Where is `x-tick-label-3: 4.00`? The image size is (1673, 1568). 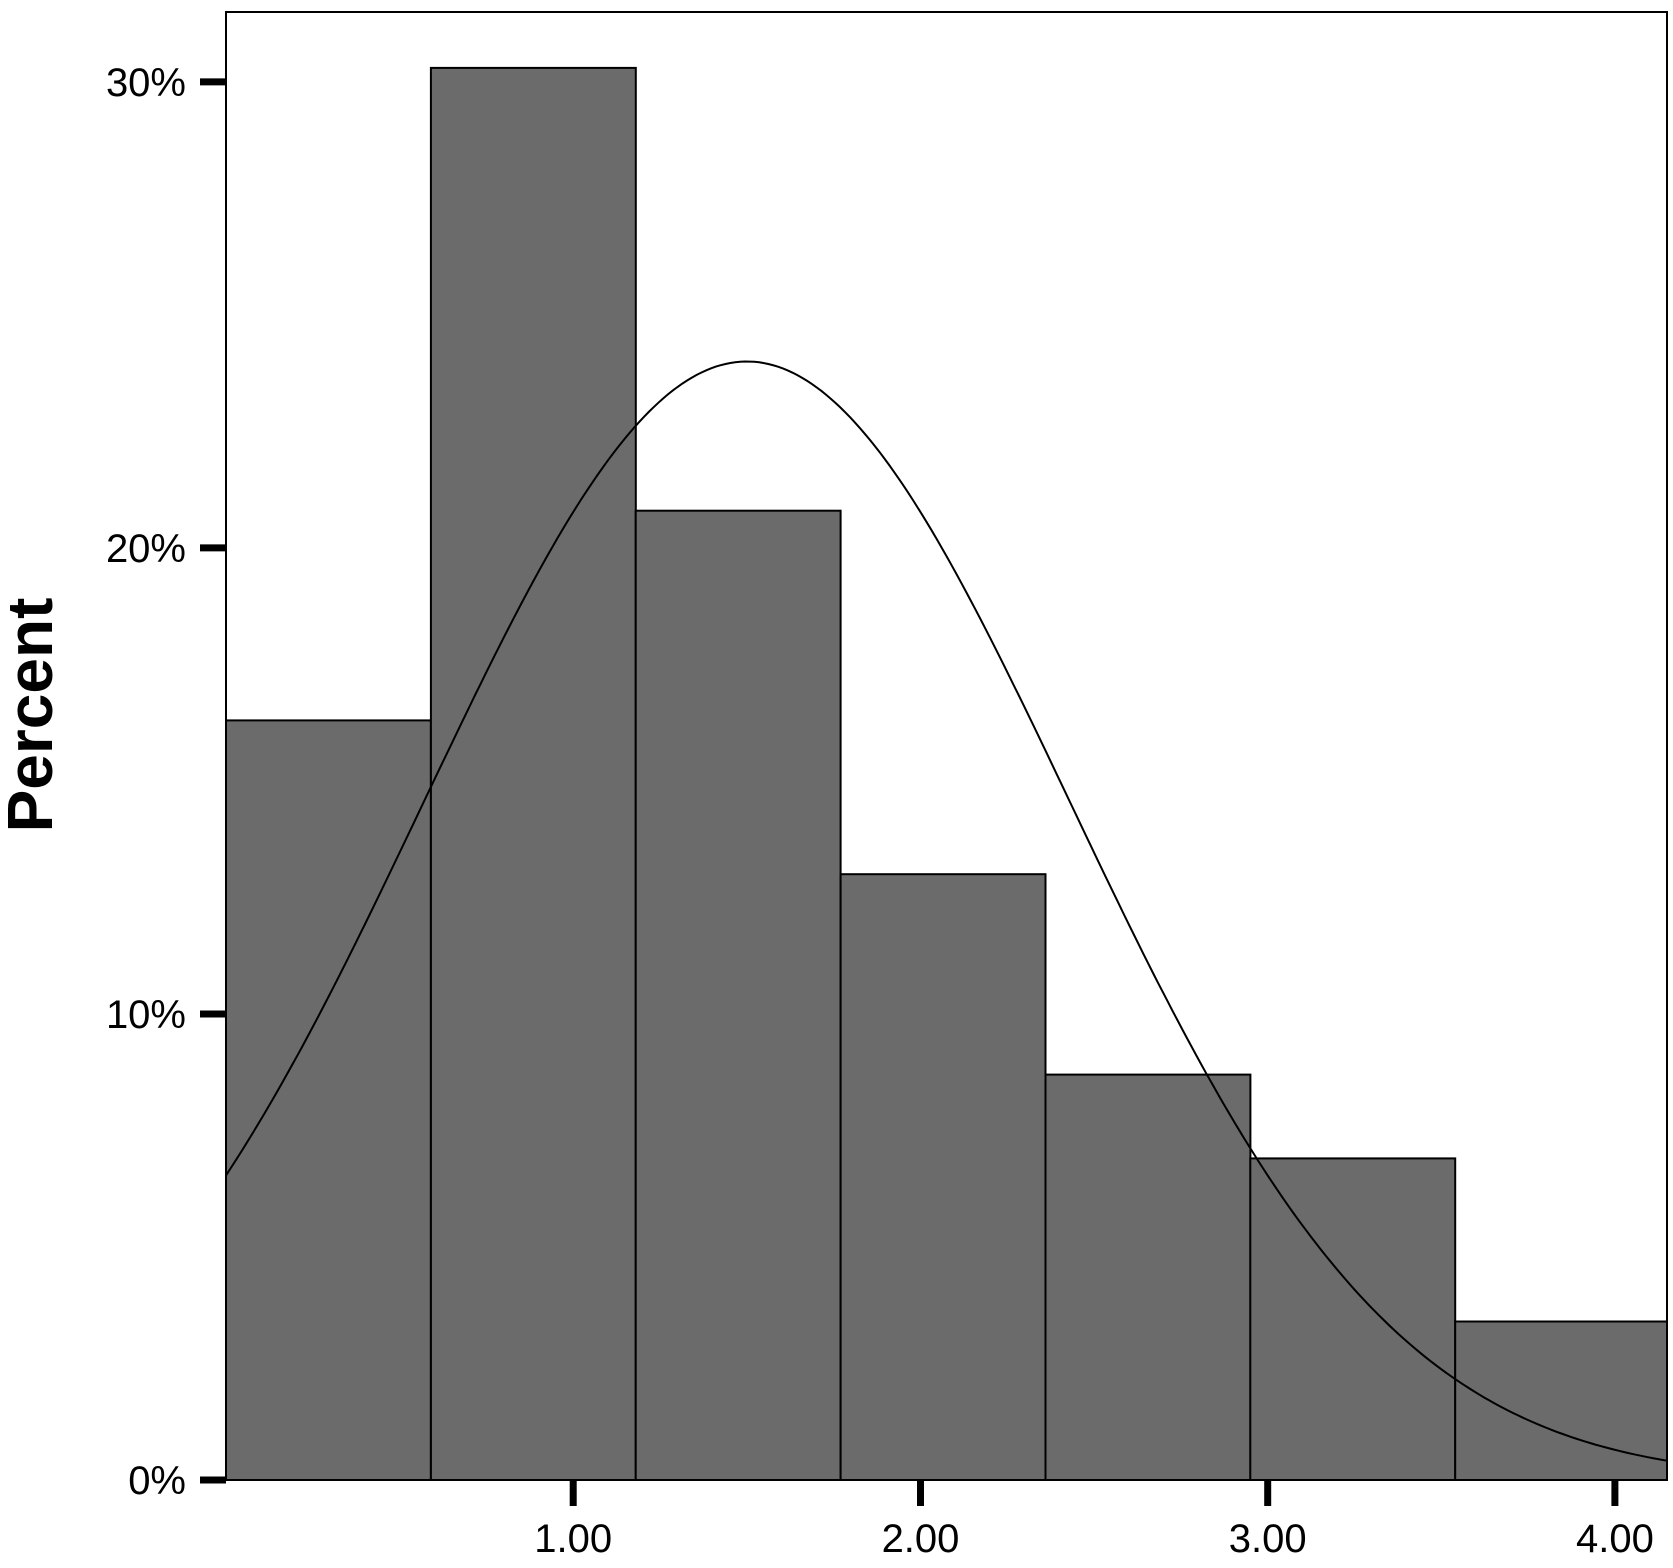 x-tick-label-3: 4.00 is located at coordinates (1615, 1539).